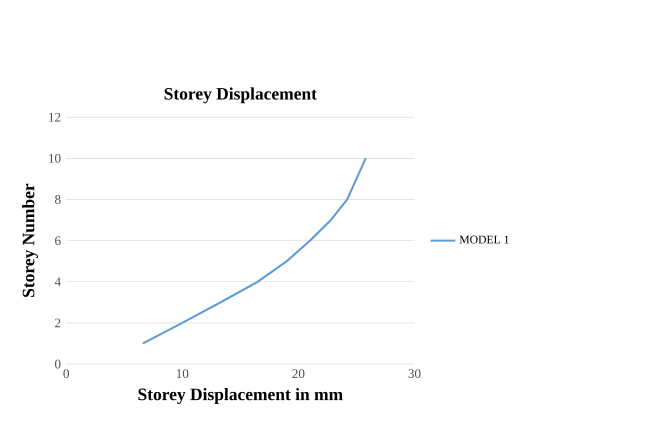 The image size is (664, 428). What do you see at coordinates (240, 95) in the screenshot?
I see `chart-title: Storey Displacement` at bounding box center [240, 95].